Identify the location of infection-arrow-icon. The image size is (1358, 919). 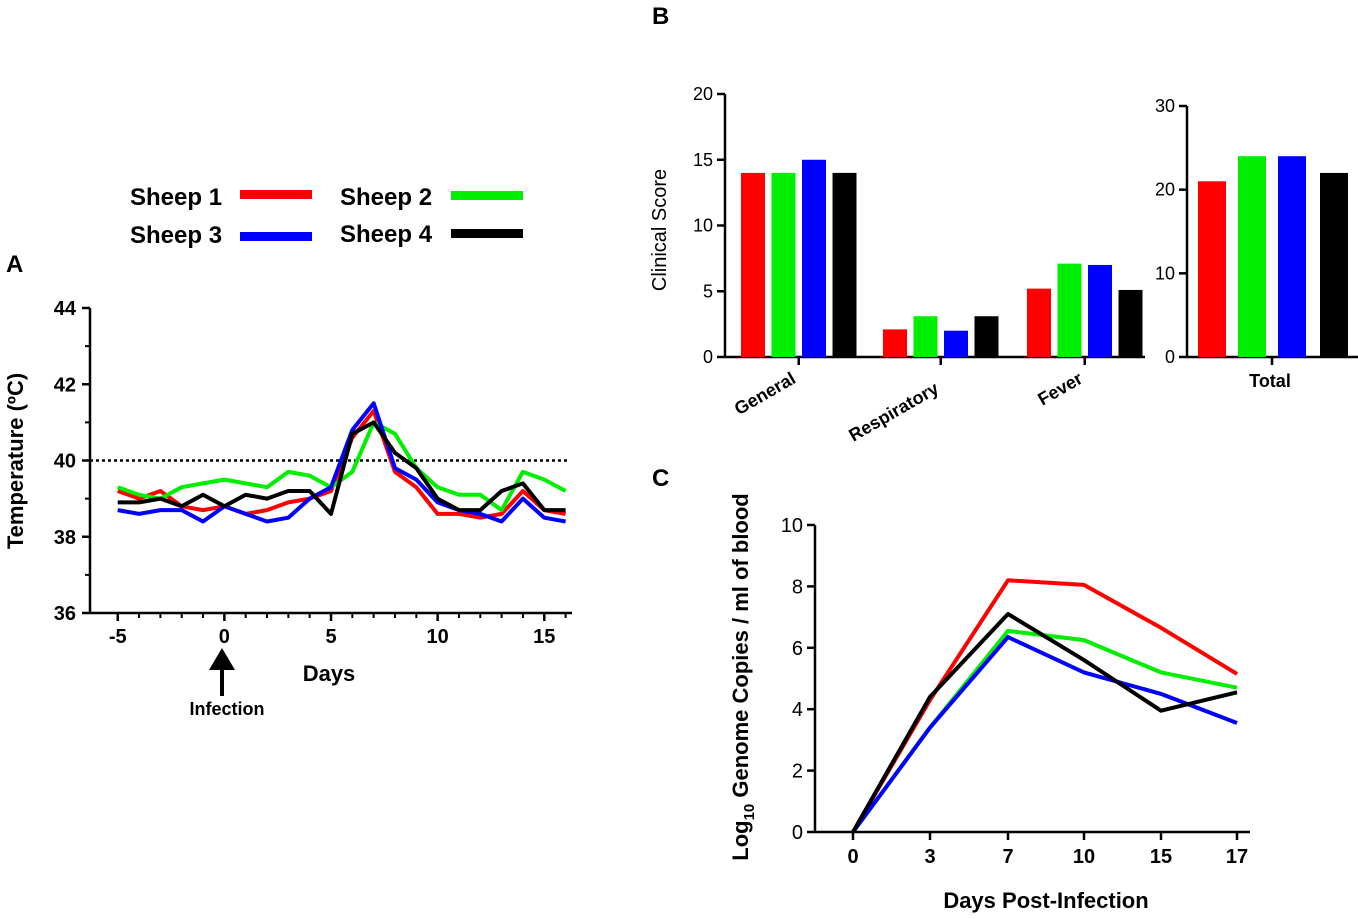
(222, 659).